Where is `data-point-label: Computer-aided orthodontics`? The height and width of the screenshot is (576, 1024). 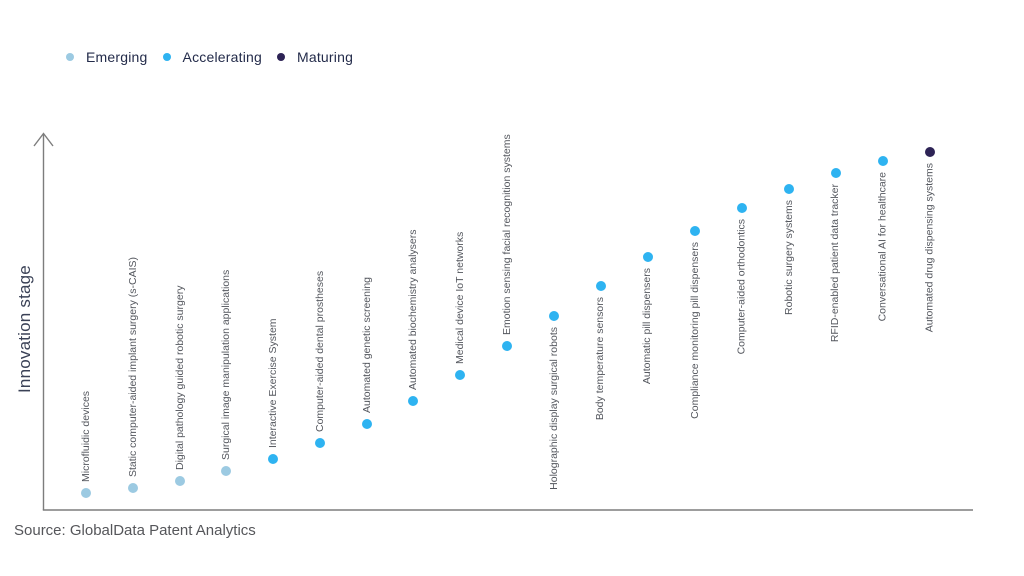 data-point-label: Computer-aided orthodontics is located at coordinates (741, 287).